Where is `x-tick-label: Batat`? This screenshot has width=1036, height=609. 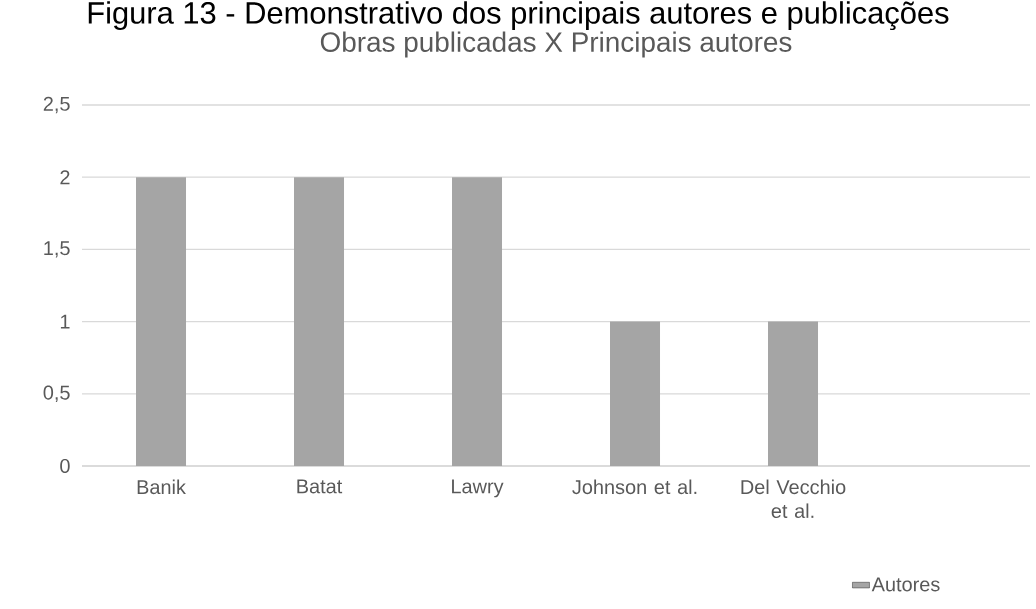 x-tick-label: Batat is located at coordinates (320, 486).